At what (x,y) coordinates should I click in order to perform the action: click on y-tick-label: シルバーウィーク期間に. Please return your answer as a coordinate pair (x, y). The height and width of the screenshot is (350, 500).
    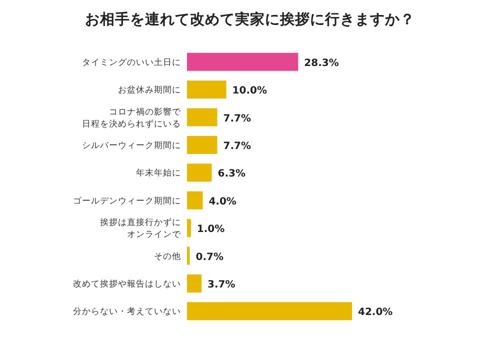
    Looking at the image, I should click on (131, 145).